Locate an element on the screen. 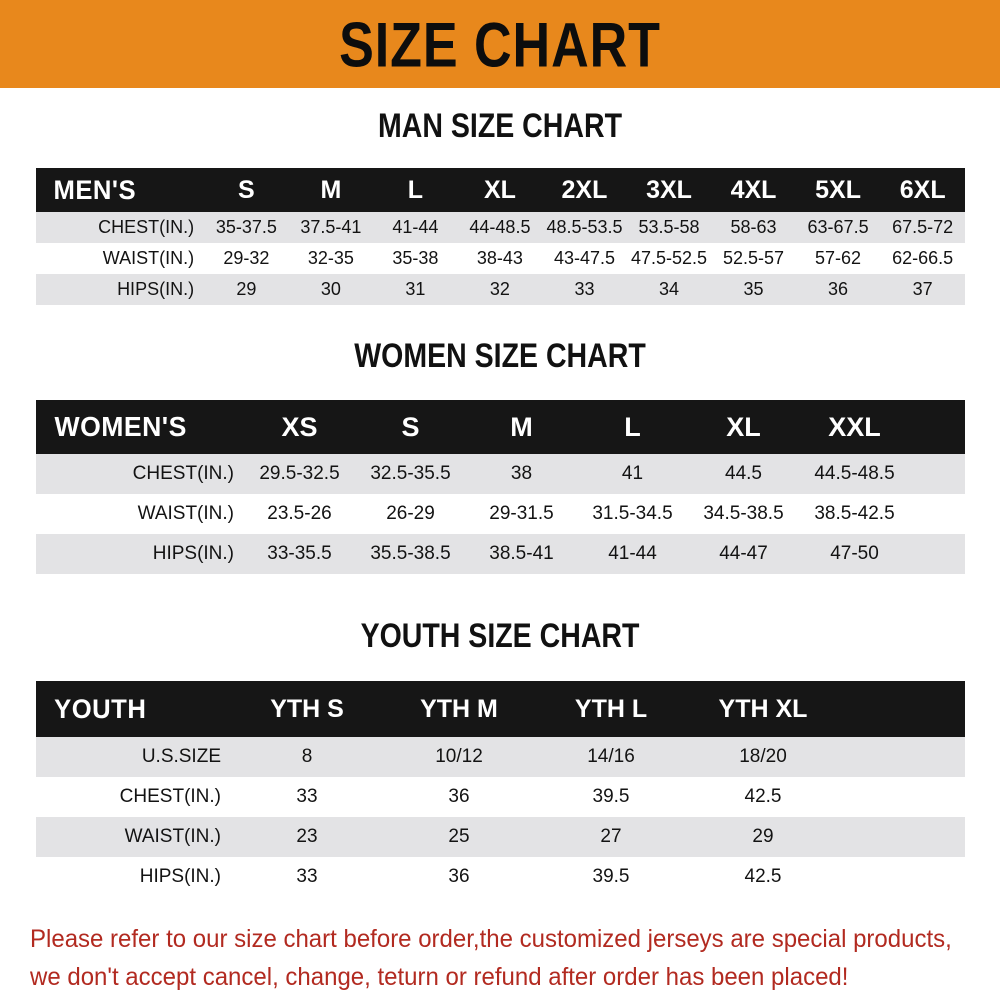 This screenshot has width=1000, height=1000. youth-header-spacer is located at coordinates (902, 709).